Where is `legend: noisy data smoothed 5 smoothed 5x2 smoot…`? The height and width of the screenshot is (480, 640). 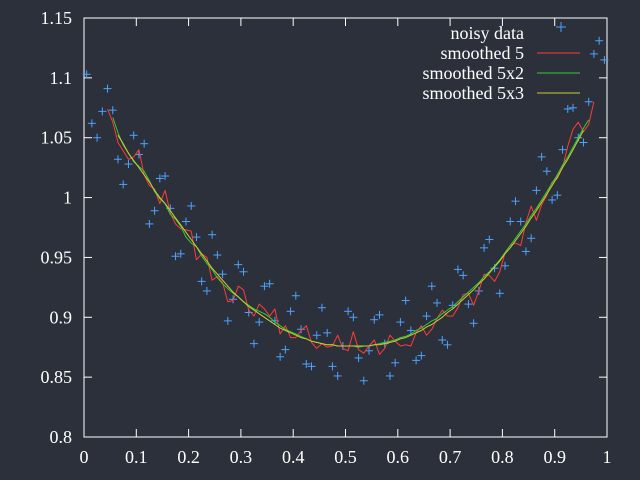 legend: noisy data smoothed 5 smoothed 5x2 smoot… is located at coordinates (501, 62).